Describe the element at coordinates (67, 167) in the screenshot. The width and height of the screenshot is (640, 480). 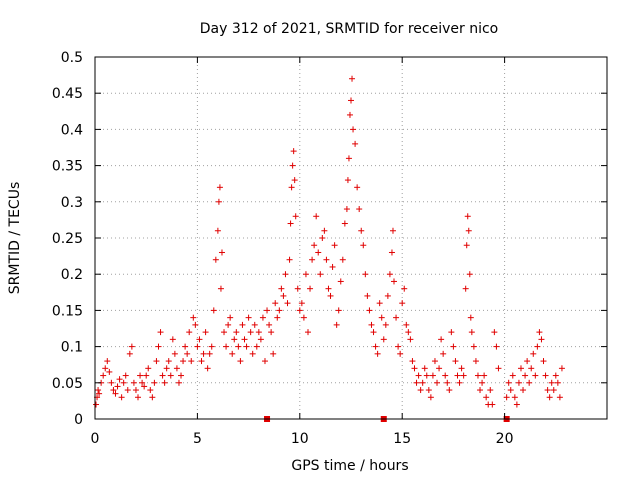
I see `y-tick-label: 0.35` at that location.